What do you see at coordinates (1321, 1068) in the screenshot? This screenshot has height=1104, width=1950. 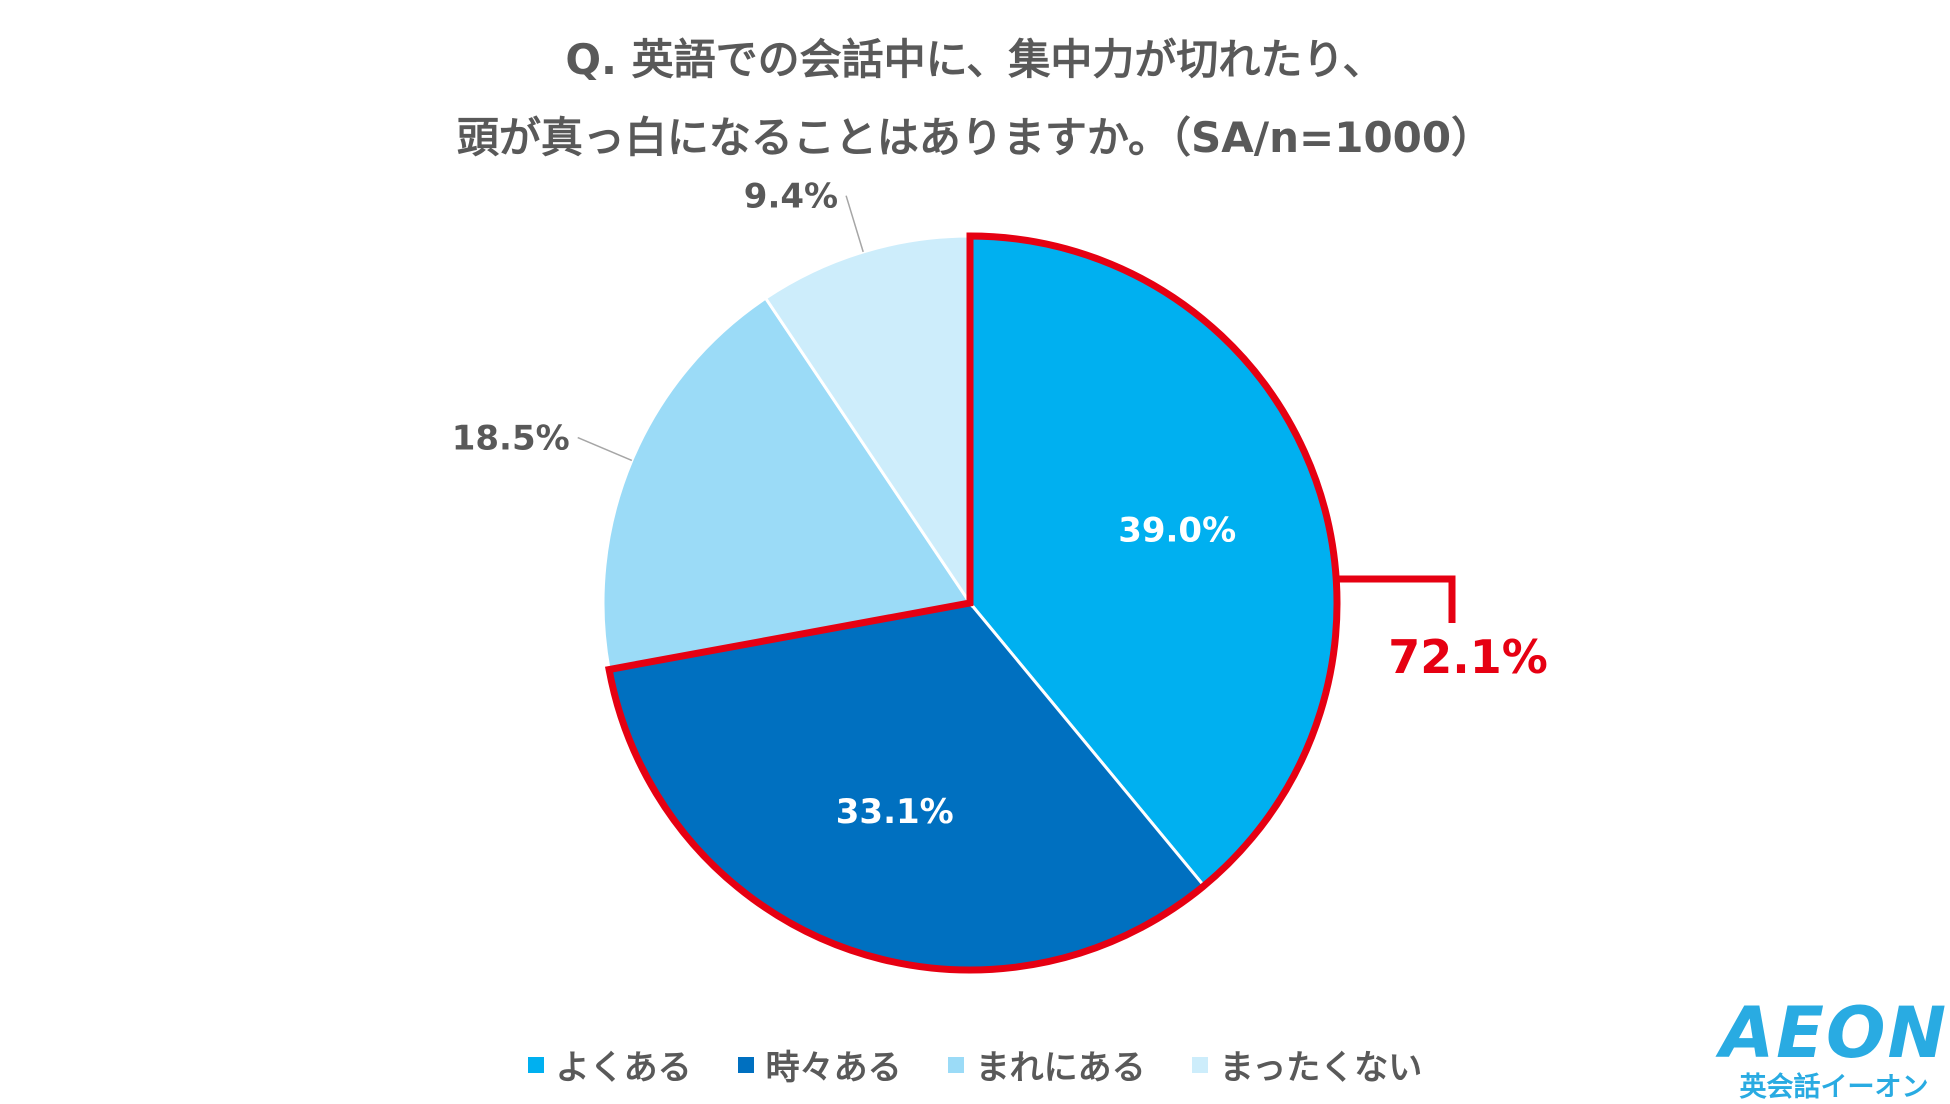 I see `legend-label: まったくない` at bounding box center [1321, 1068].